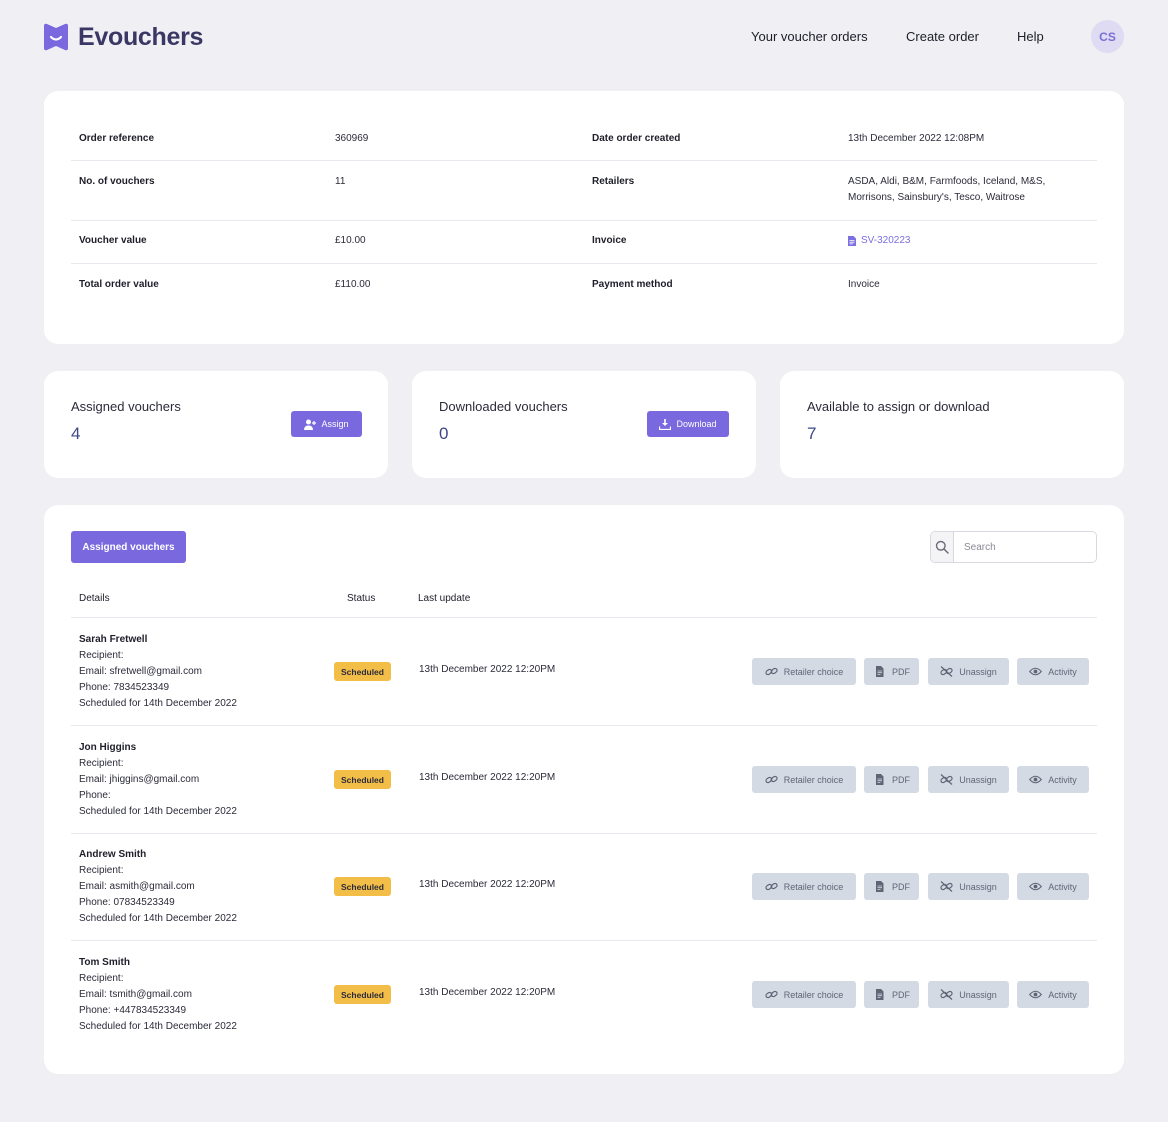 The image size is (1168, 1122). Describe the element at coordinates (135, 994) in the screenshot. I see `recipient-email: Email: tsmith@gmail.com` at that location.